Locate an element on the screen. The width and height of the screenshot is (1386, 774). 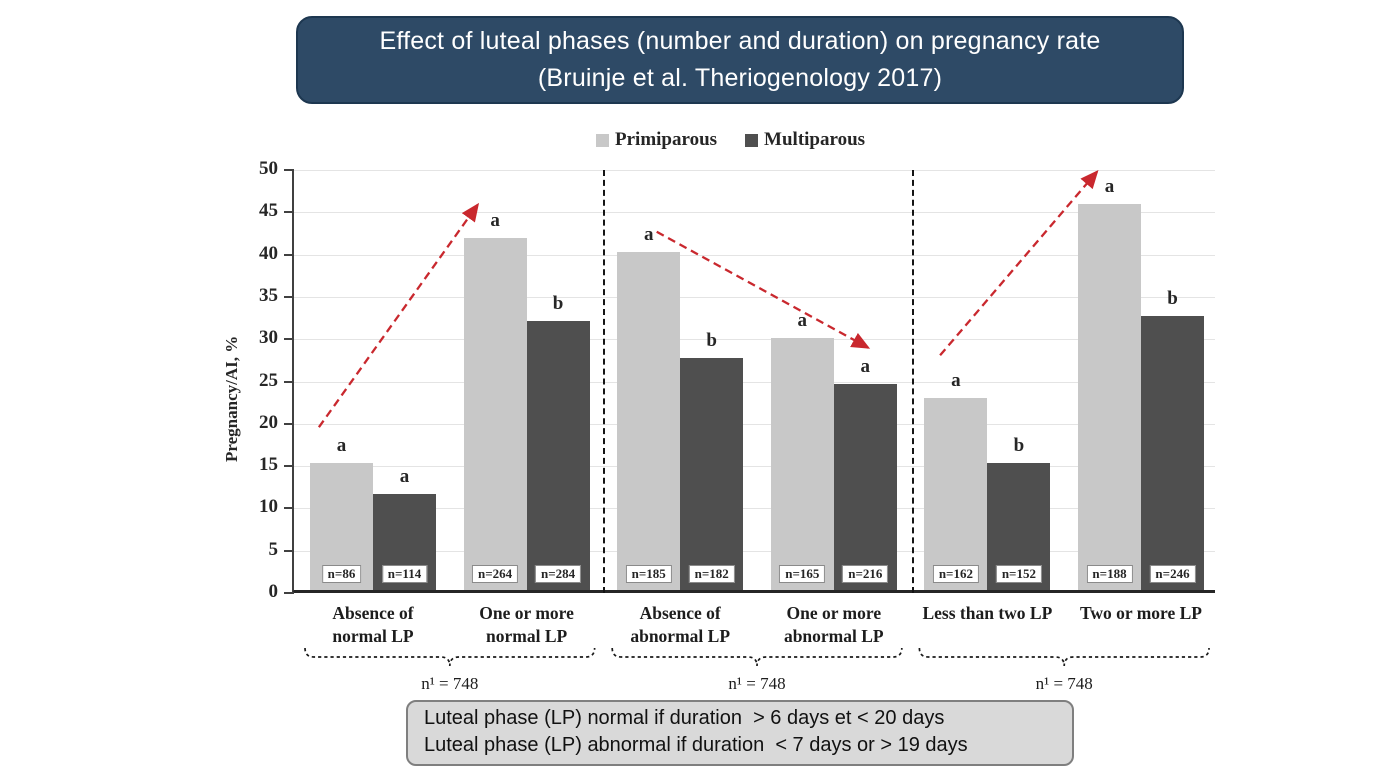
n-count-label: n=185 is located at coordinates (648, 574).